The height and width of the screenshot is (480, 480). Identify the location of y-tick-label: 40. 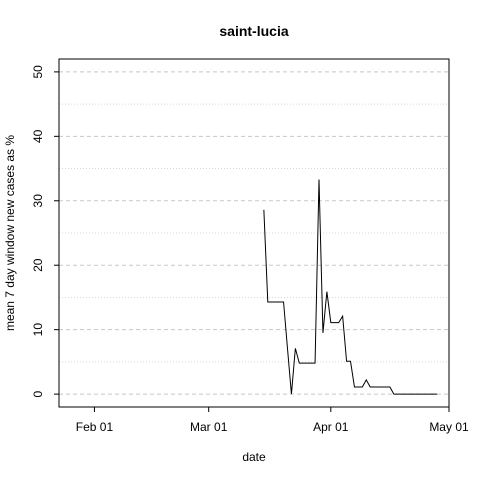
(38, 136).